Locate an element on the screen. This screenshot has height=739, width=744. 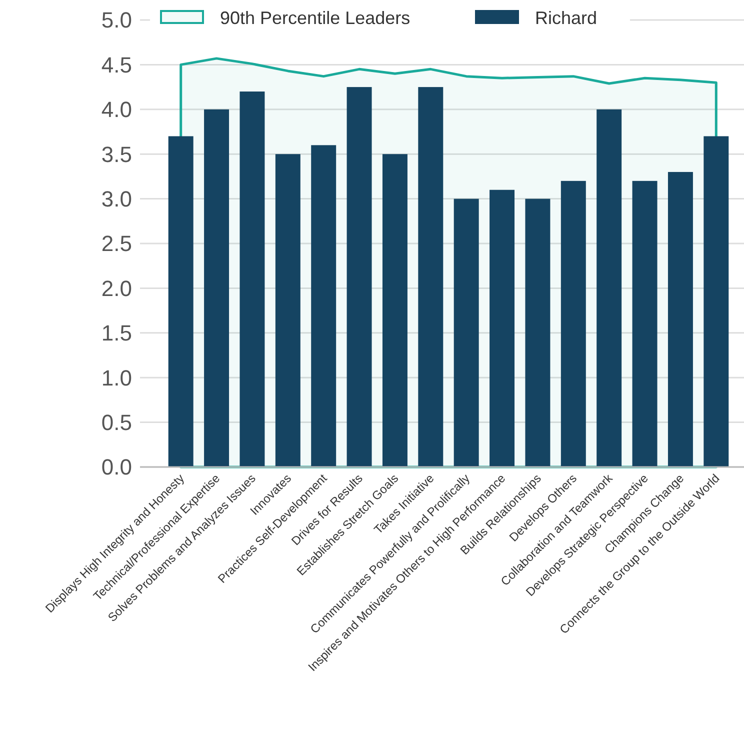
y-tick-label: 4.5 is located at coordinates (116, 65).